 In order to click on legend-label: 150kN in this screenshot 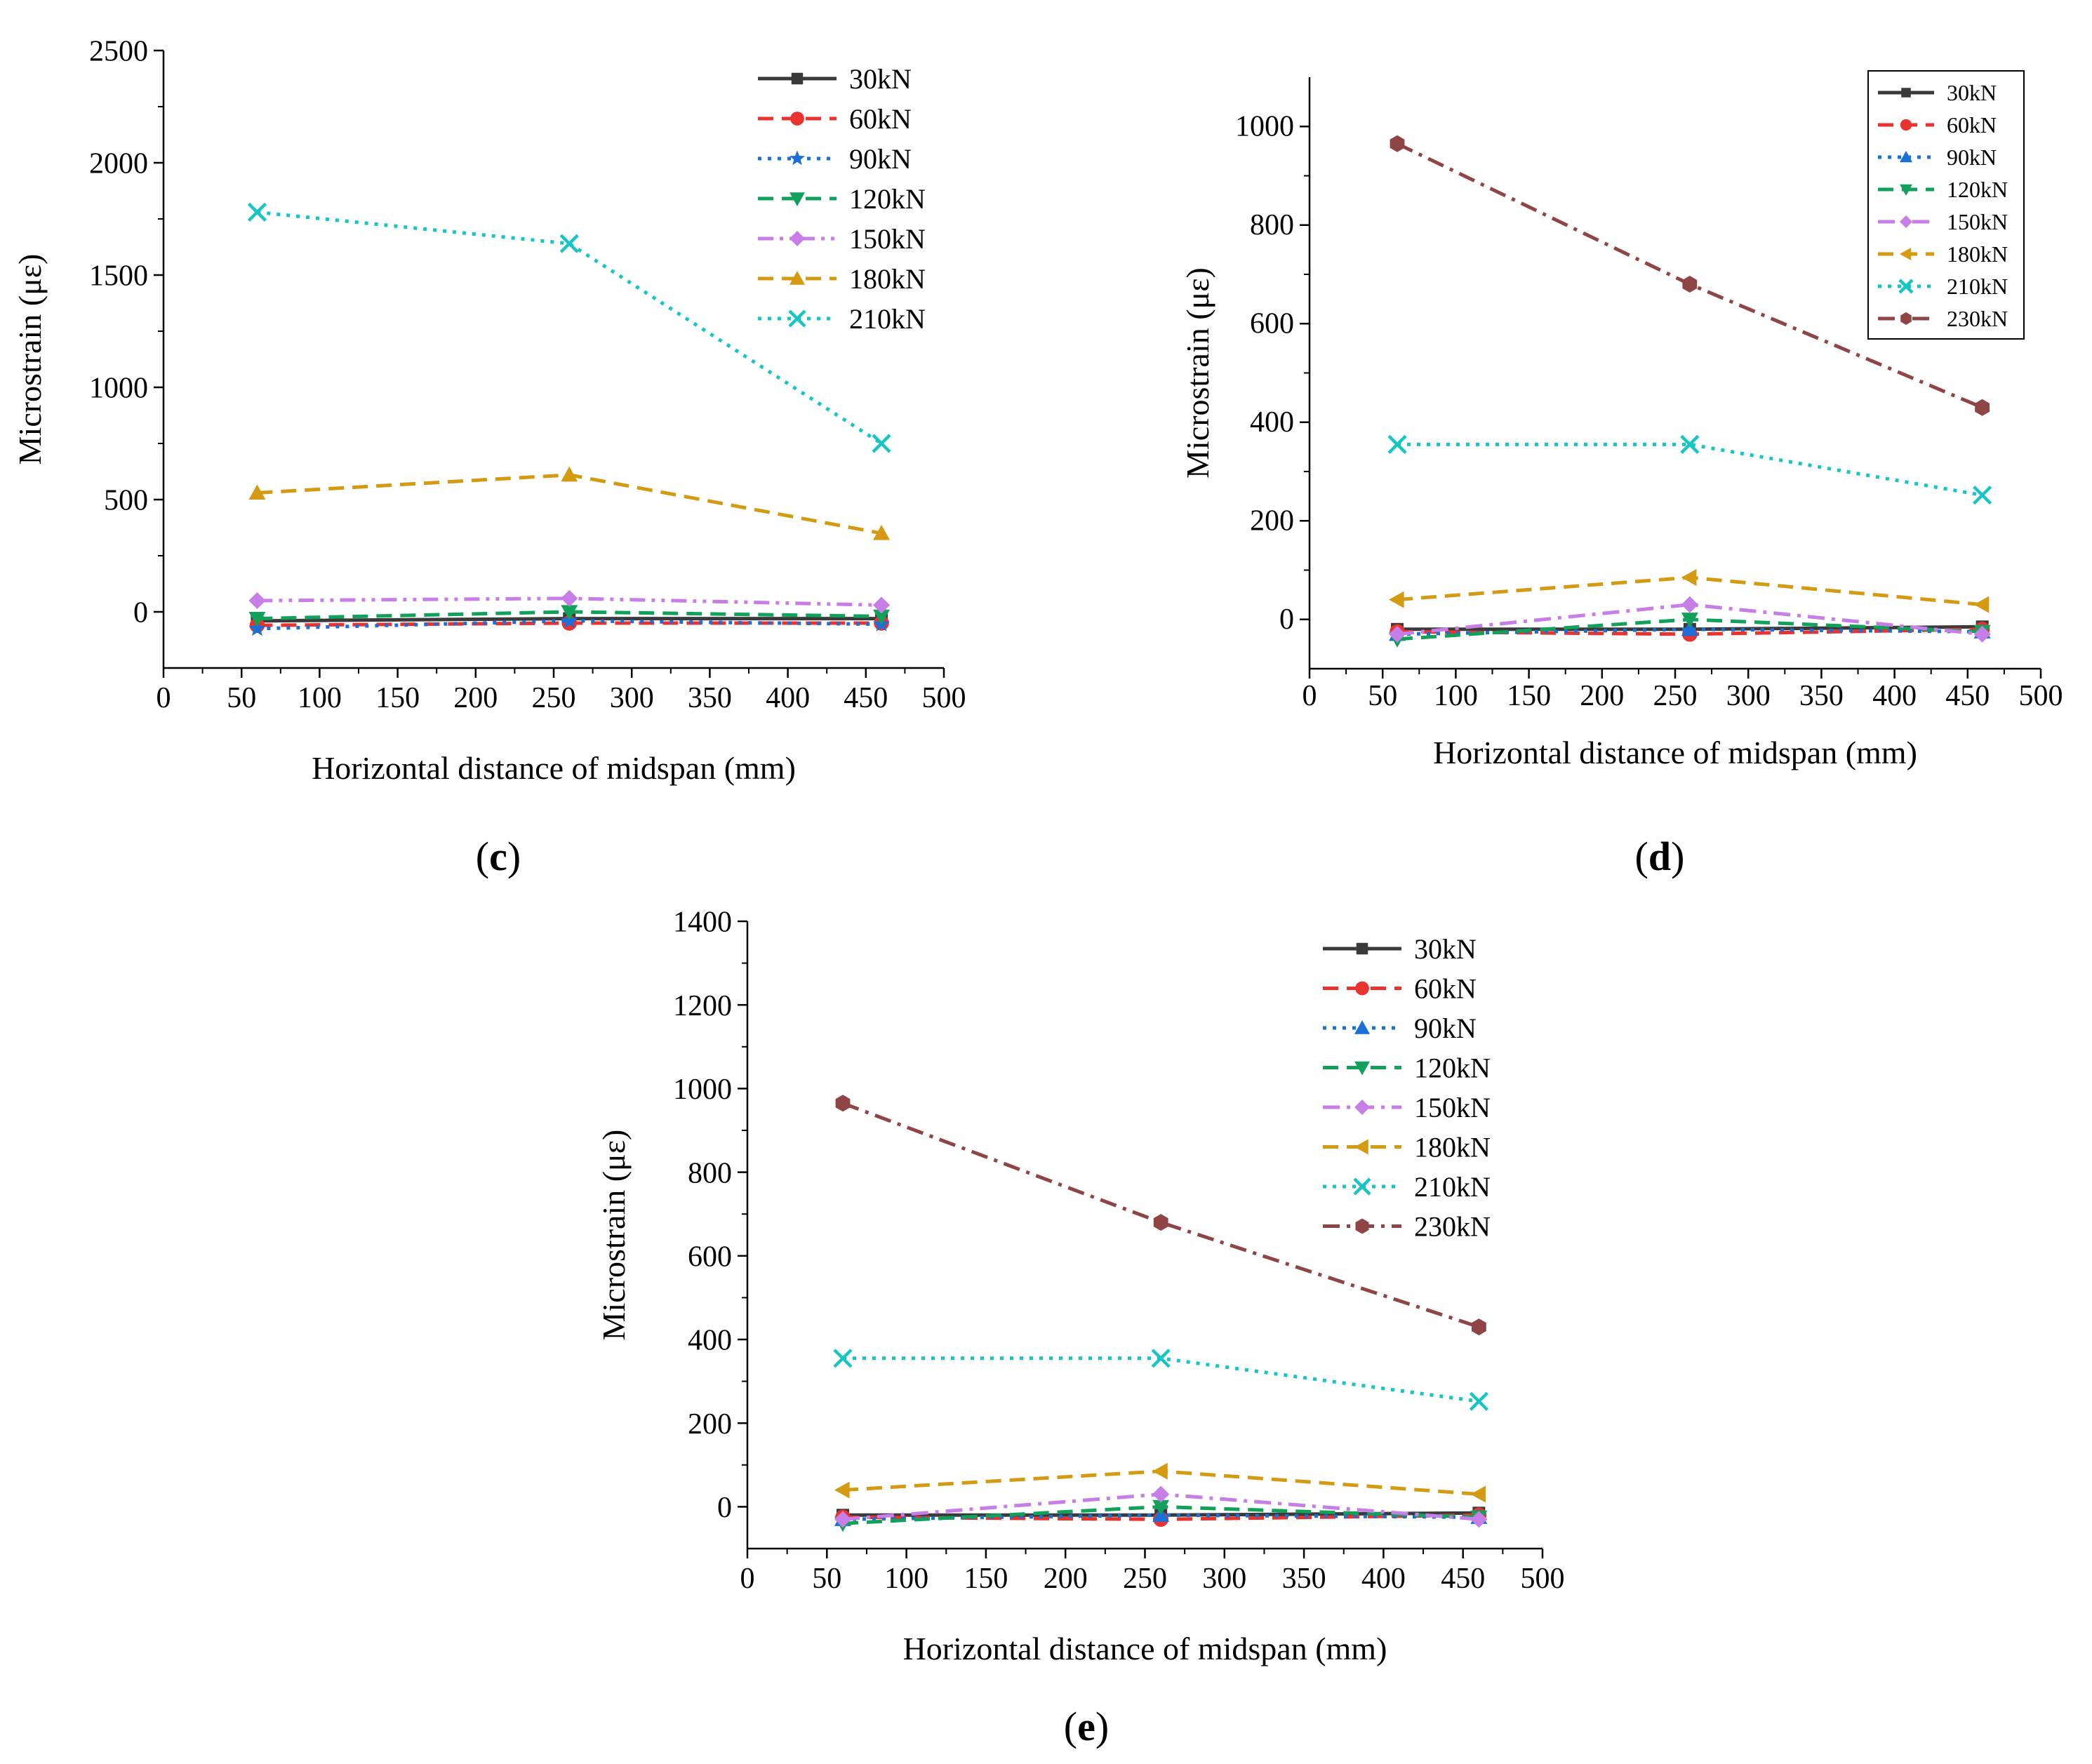, I will do `click(1453, 1107)`.